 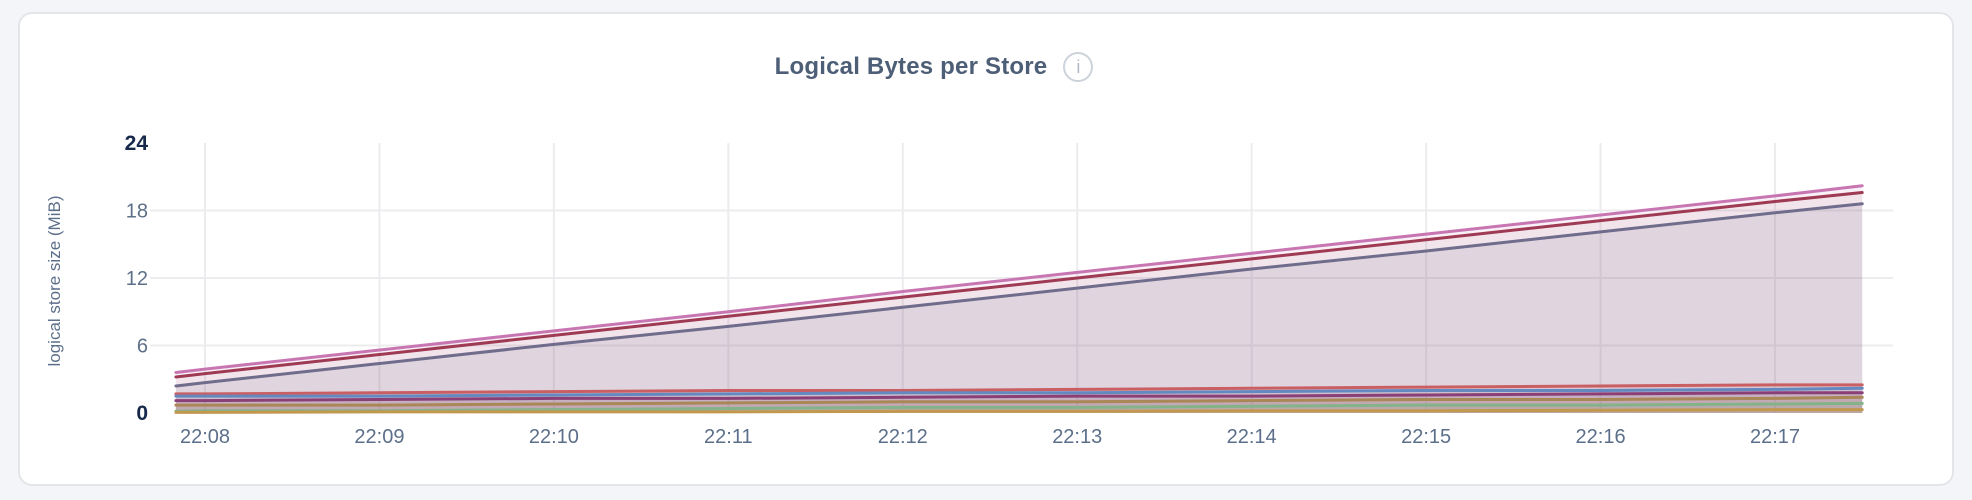 I want to click on x-tick-label: 22:13, so click(x=1077, y=437).